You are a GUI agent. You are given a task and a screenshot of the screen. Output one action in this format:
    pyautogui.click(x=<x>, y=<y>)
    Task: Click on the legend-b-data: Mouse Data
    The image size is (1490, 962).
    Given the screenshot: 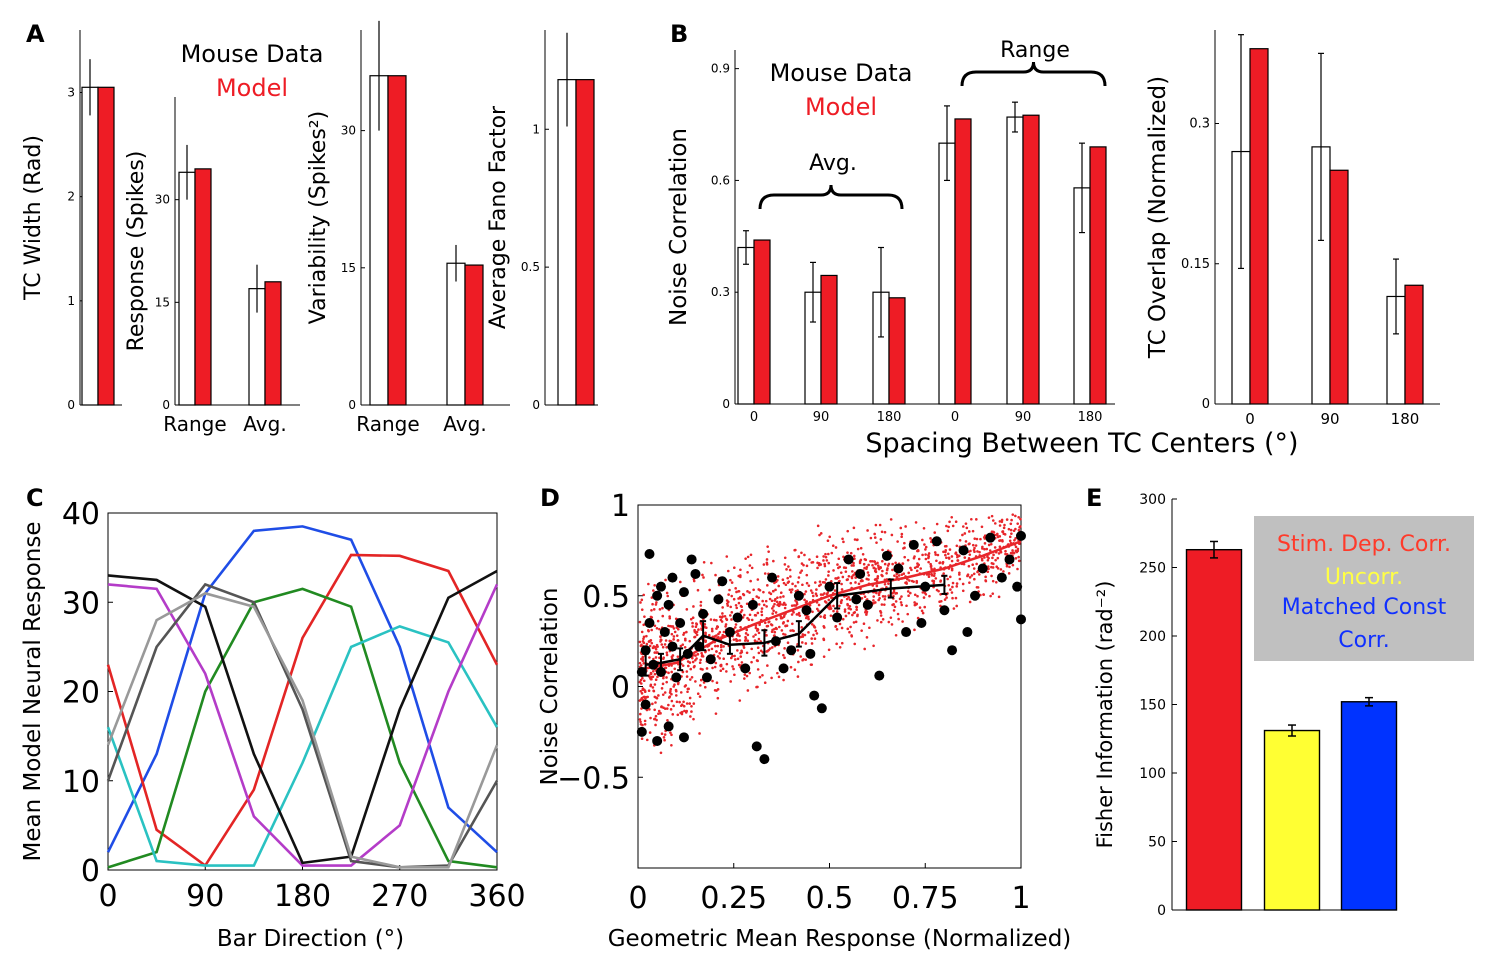 What is the action you would take?
    pyautogui.click(x=841, y=73)
    